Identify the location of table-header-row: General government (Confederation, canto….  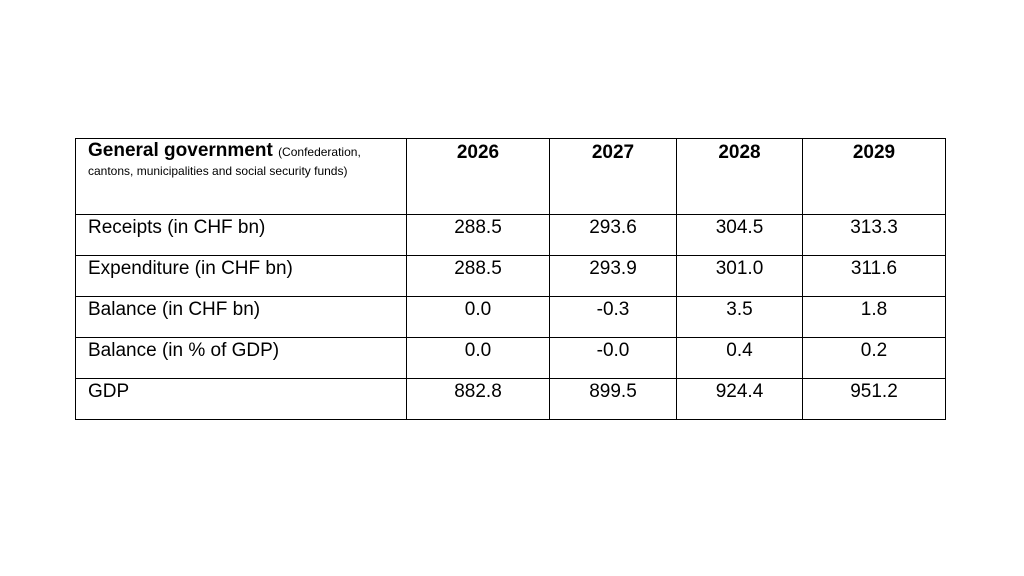
(510, 176).